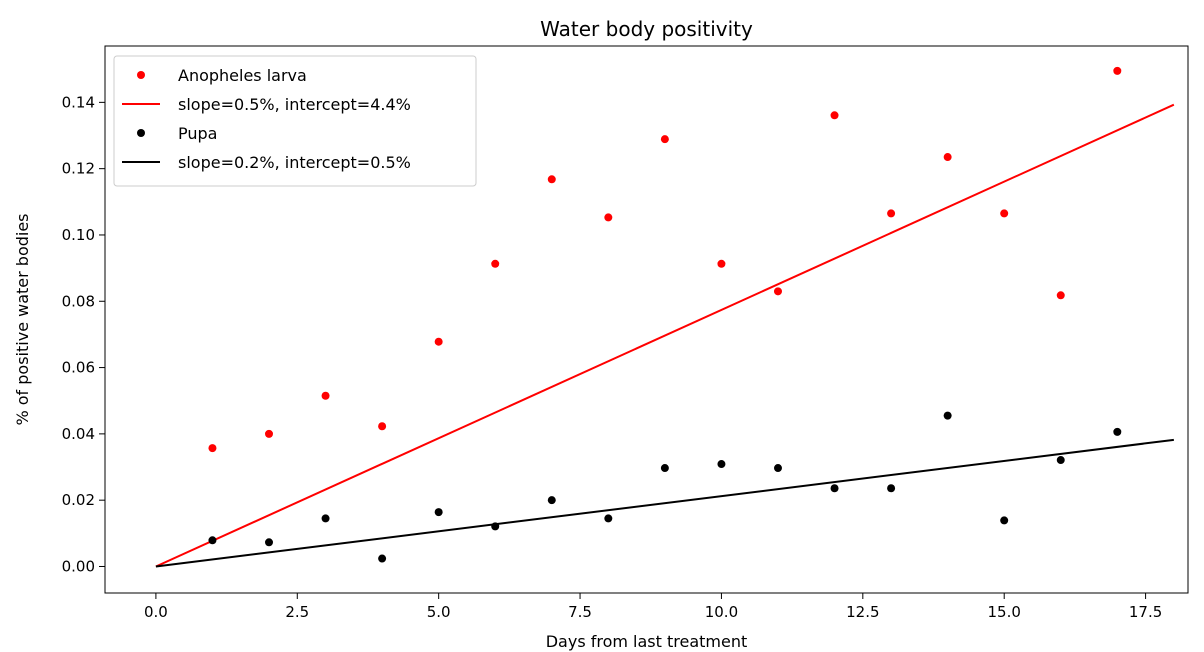  I want to click on x-axis: 0.0 2.5 5.0 7.5 10.0 12.5 15.0 17.5, so click(653, 607).